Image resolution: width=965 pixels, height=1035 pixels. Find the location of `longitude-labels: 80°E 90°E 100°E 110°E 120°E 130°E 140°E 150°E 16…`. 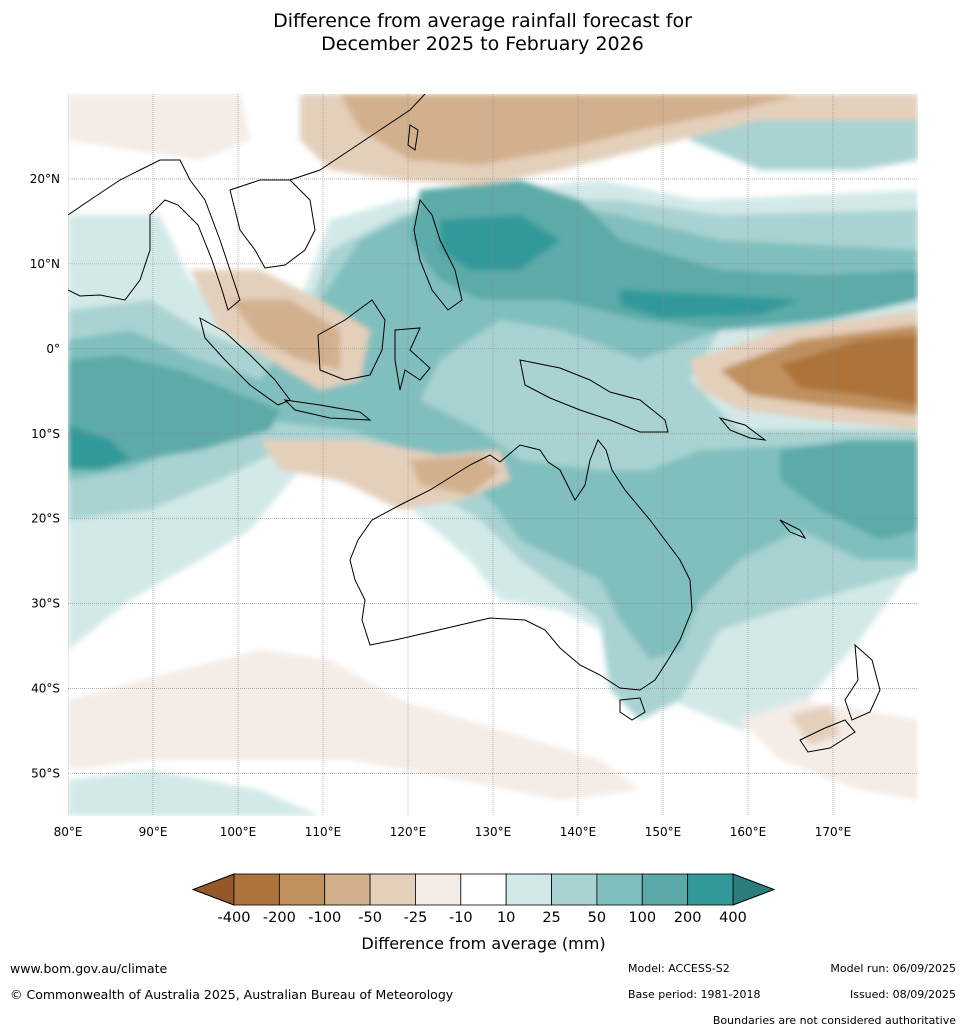

longitude-labels: 80°E 90°E 100°E 110°E 120°E 130°E 140°E 150°E 16… is located at coordinates (453, 832).